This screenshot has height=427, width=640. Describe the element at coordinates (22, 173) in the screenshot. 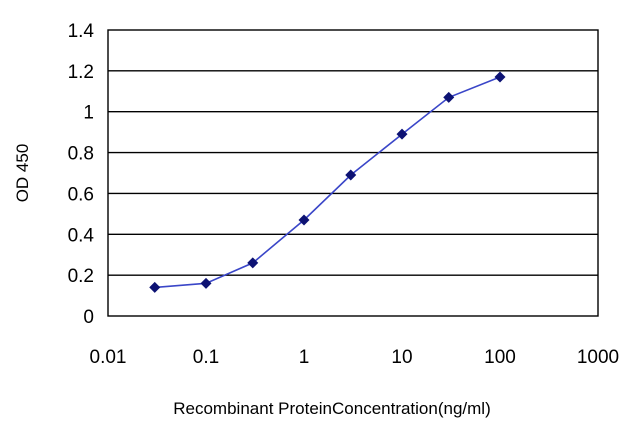

I see `y-axis-title: OD 450` at that location.